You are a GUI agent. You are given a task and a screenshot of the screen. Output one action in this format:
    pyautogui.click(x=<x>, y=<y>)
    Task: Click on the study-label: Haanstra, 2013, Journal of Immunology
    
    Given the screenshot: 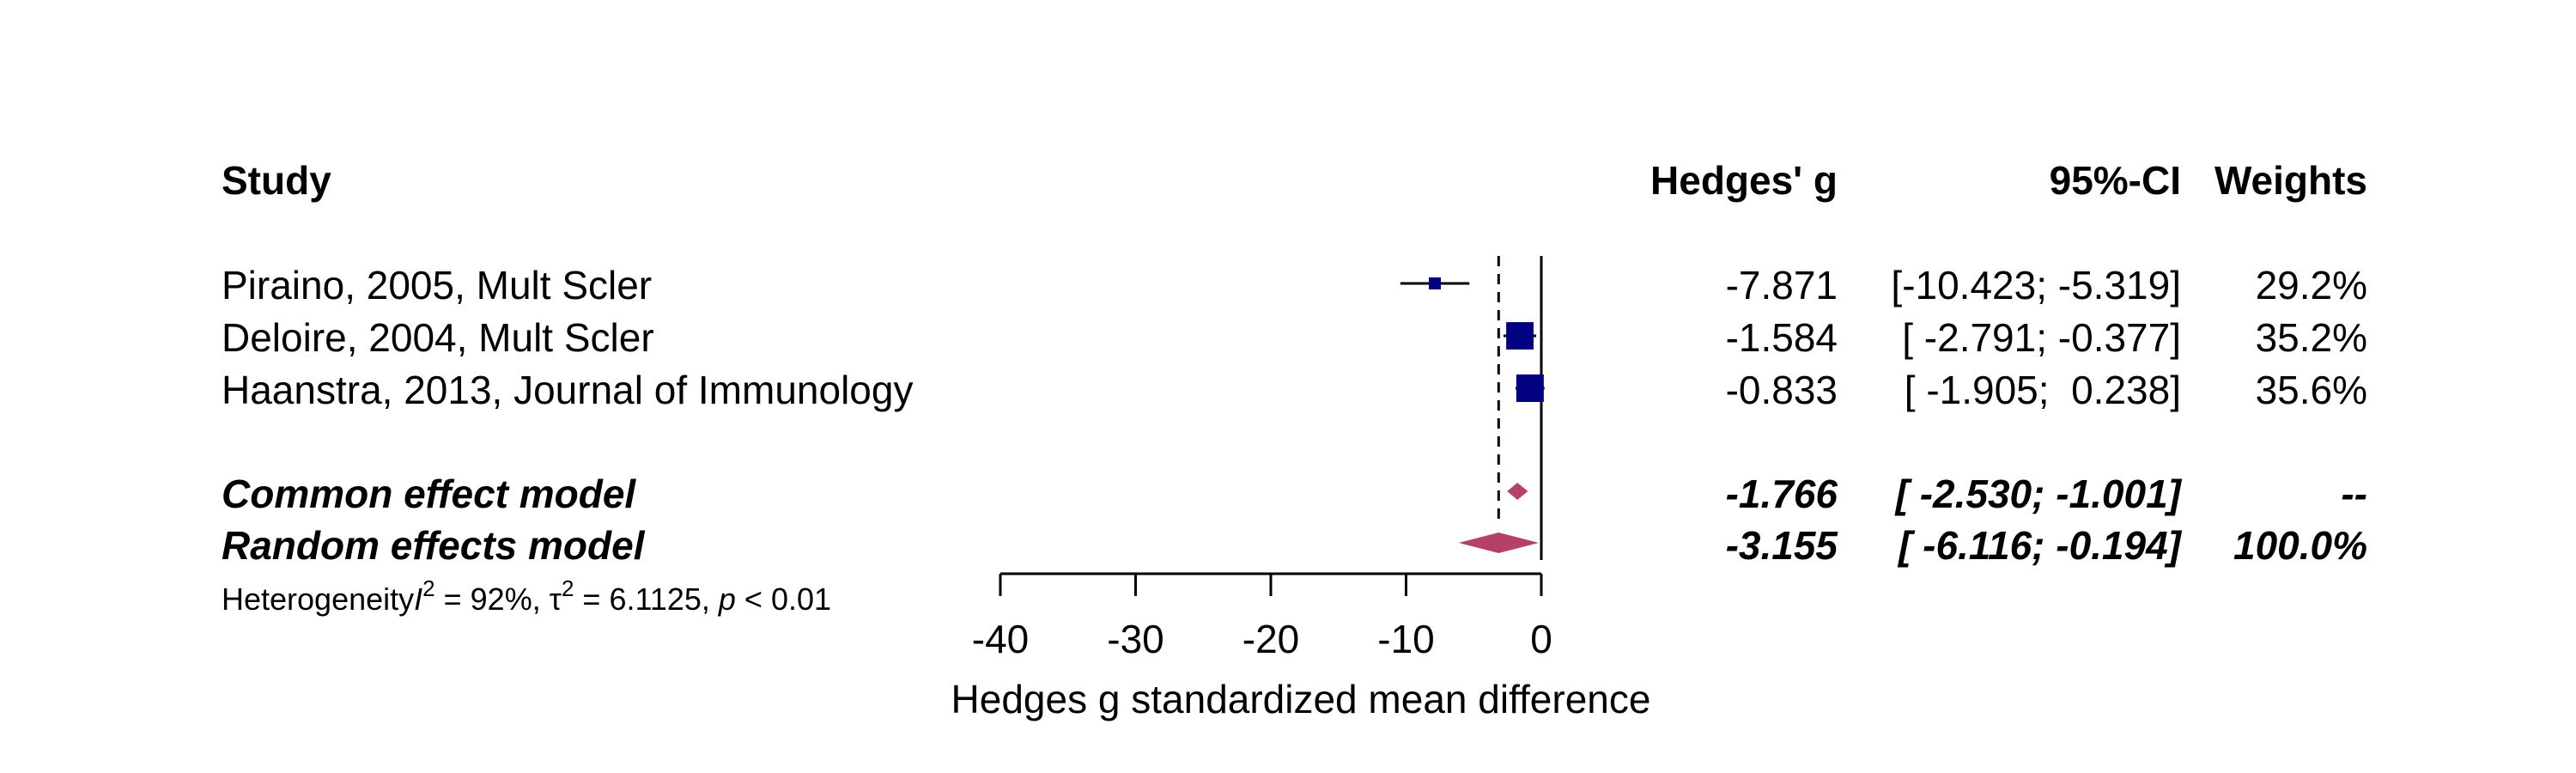 What is the action you would take?
    pyautogui.click(x=567, y=390)
    